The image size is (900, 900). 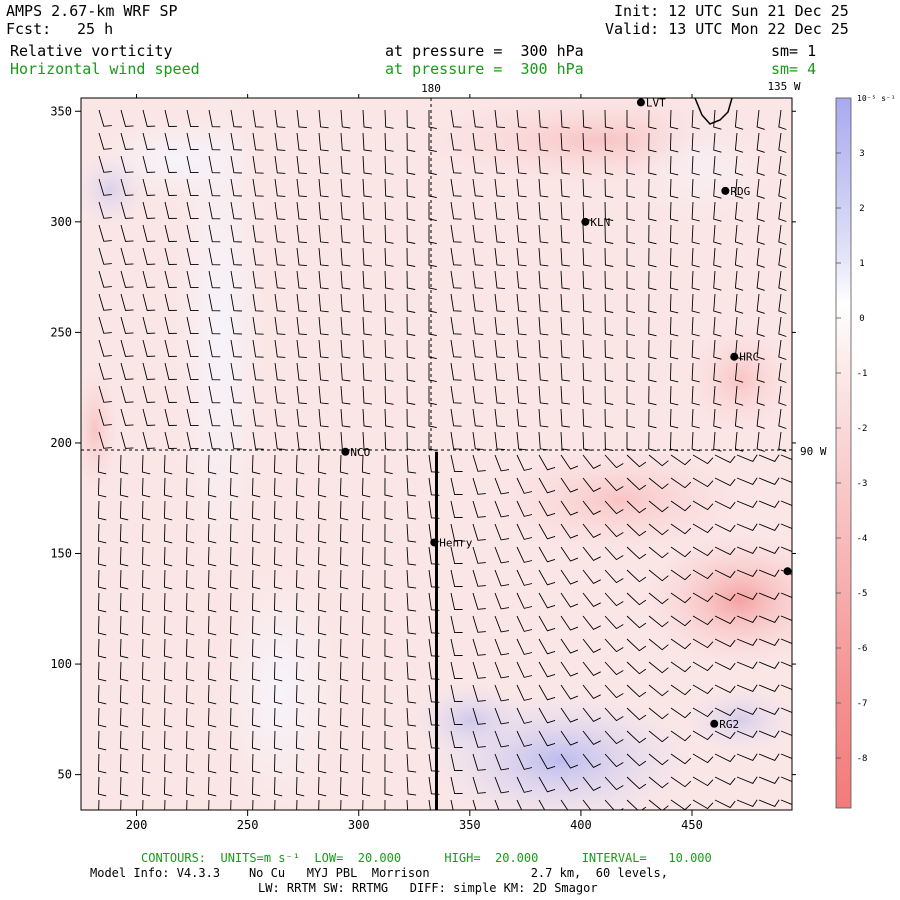 I want to click on station-label: RG2, so click(x=729, y=724).